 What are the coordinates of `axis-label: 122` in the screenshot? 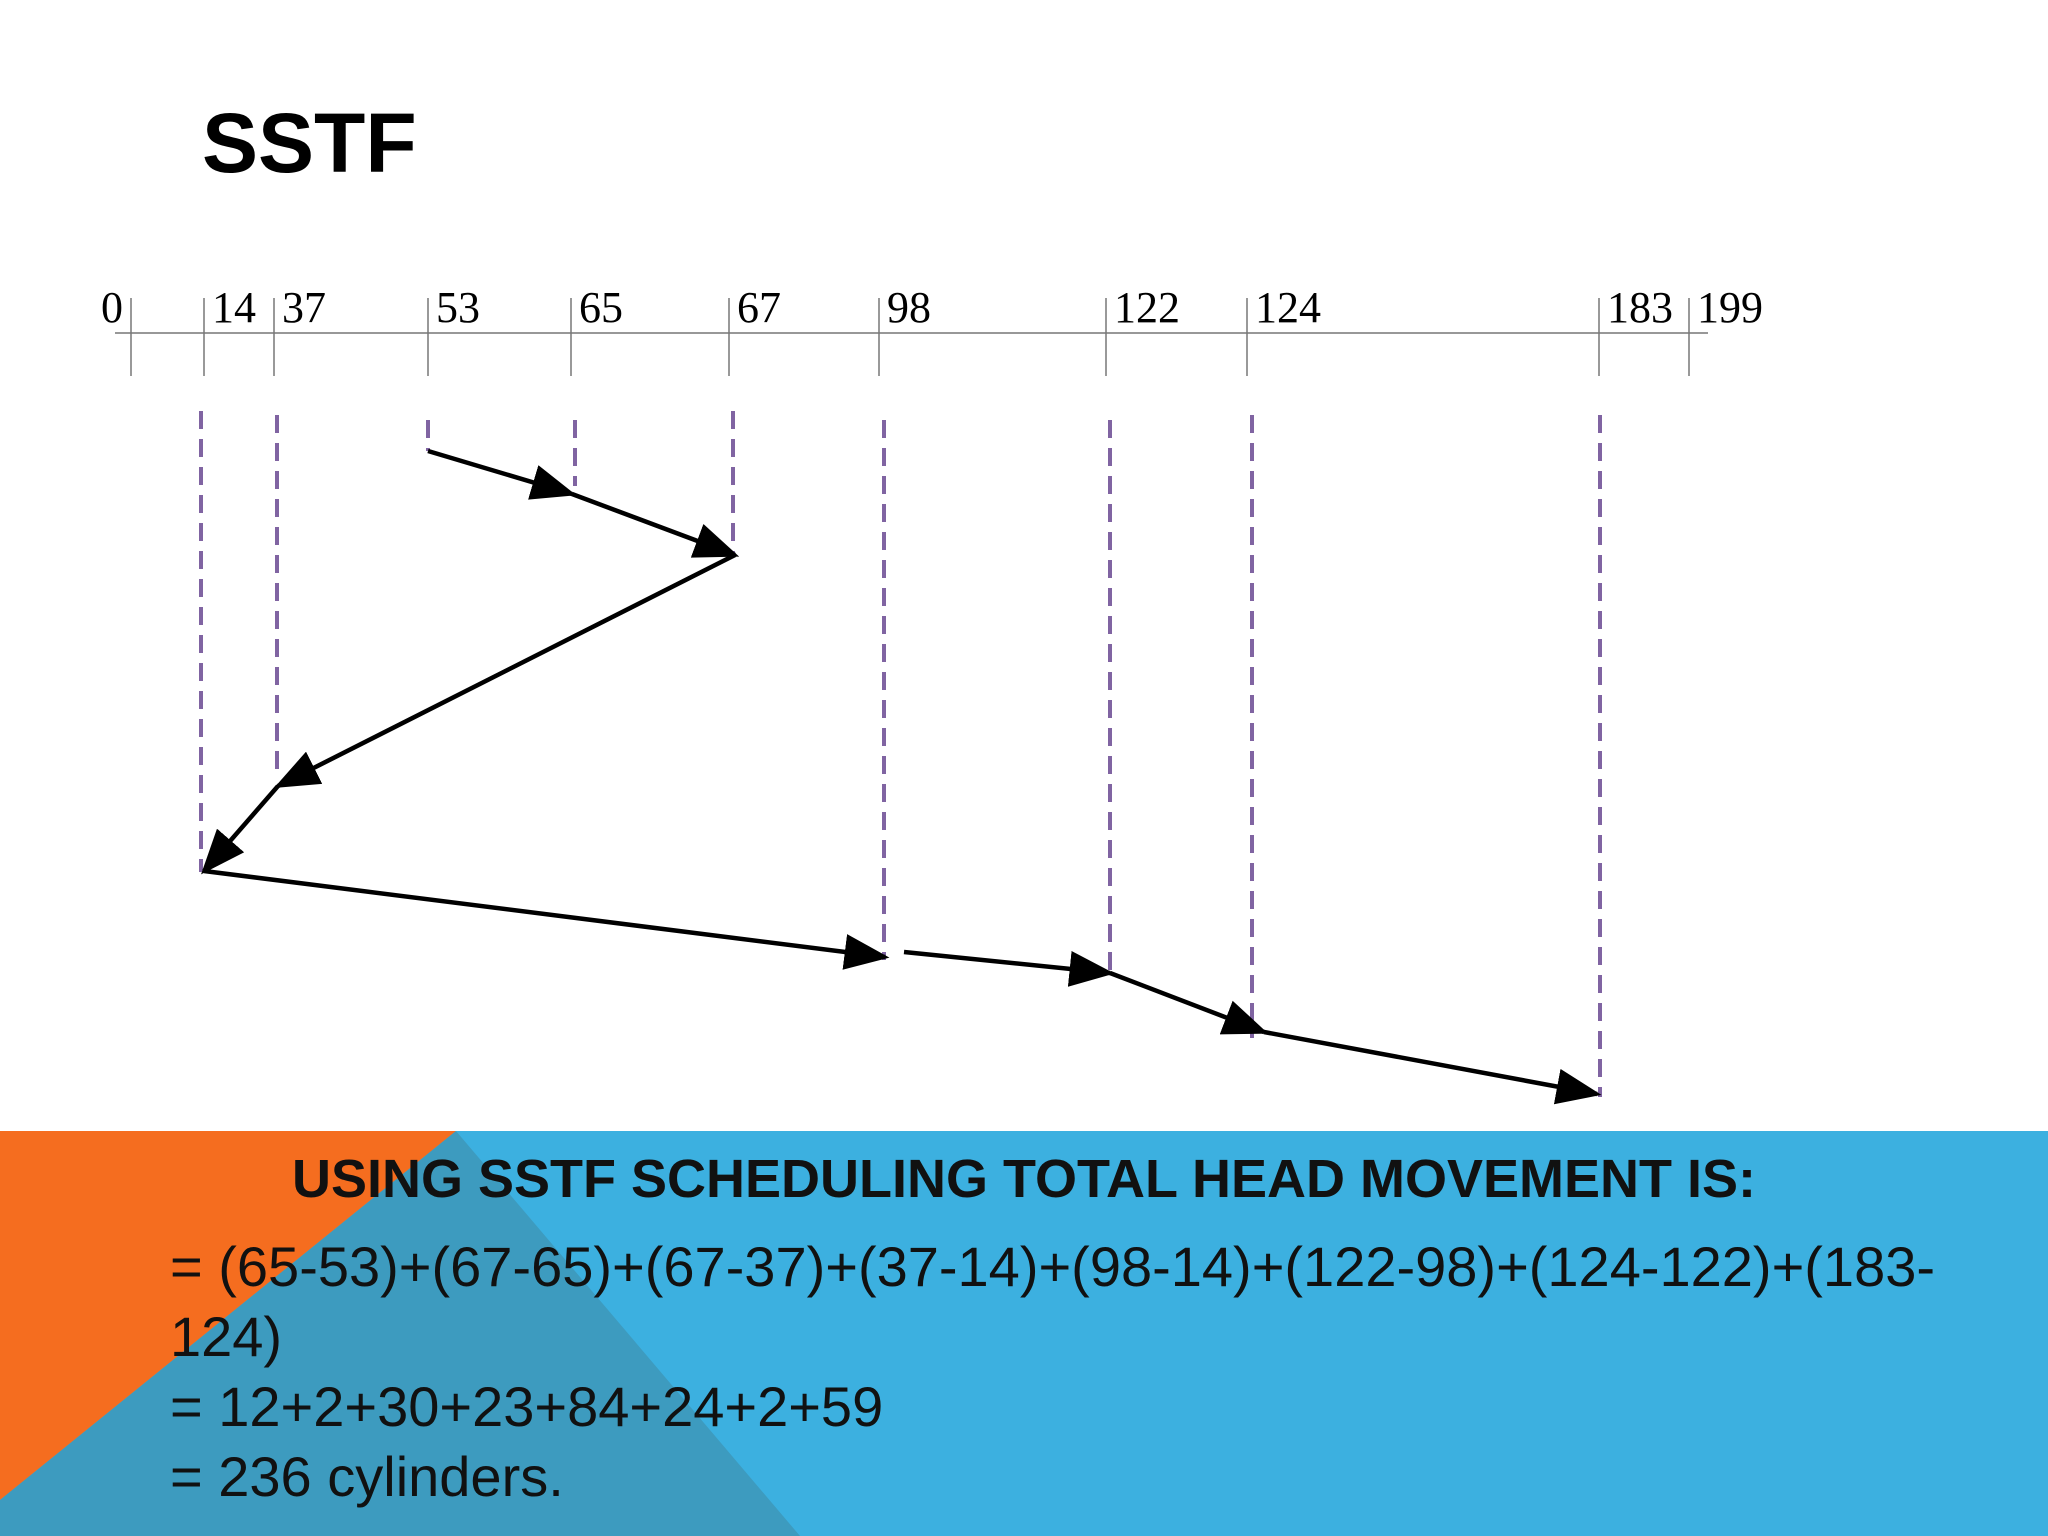 It's located at (1147, 307).